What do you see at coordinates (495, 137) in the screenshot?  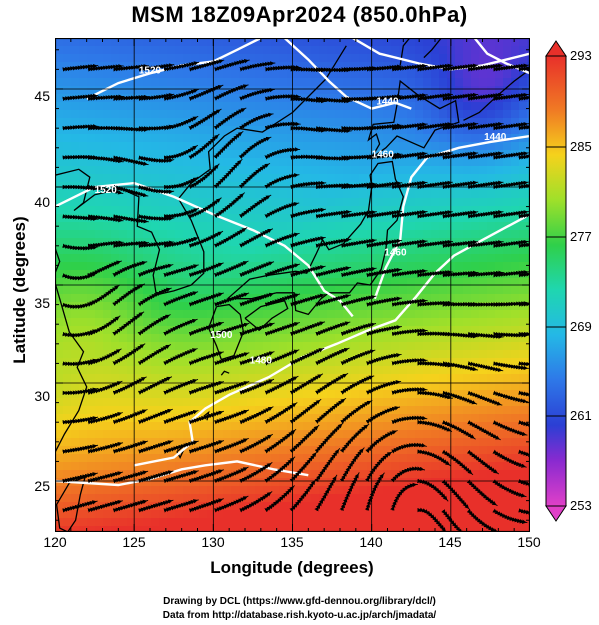 I see `contour-label: 1440` at bounding box center [495, 137].